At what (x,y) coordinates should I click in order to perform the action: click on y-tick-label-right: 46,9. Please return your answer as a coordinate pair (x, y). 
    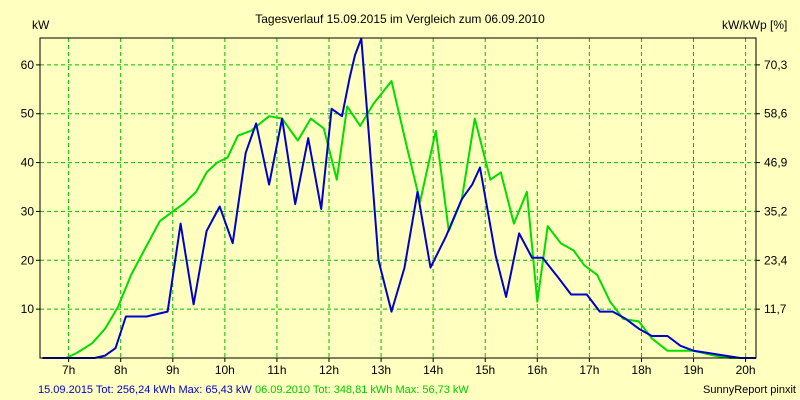
    Looking at the image, I should click on (776, 163).